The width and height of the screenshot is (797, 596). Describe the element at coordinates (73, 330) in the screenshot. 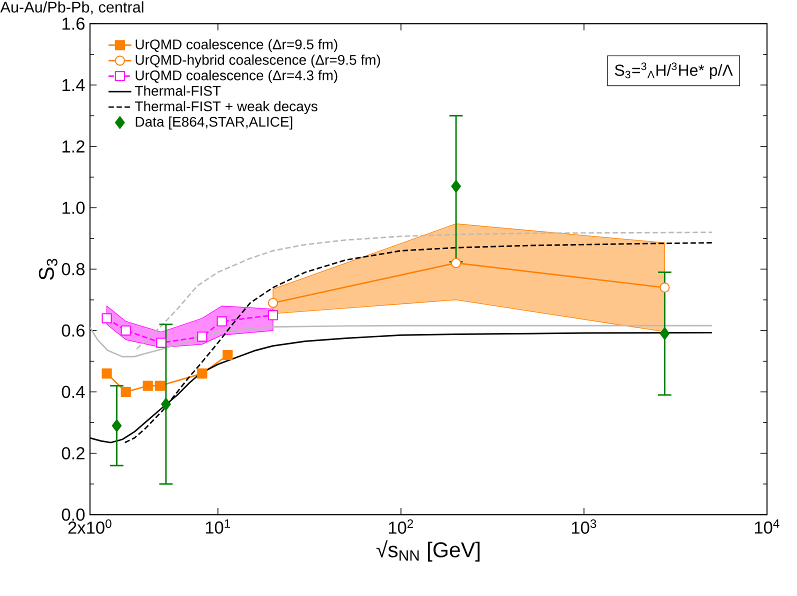

I see `y-tick-label: 0.6` at that location.